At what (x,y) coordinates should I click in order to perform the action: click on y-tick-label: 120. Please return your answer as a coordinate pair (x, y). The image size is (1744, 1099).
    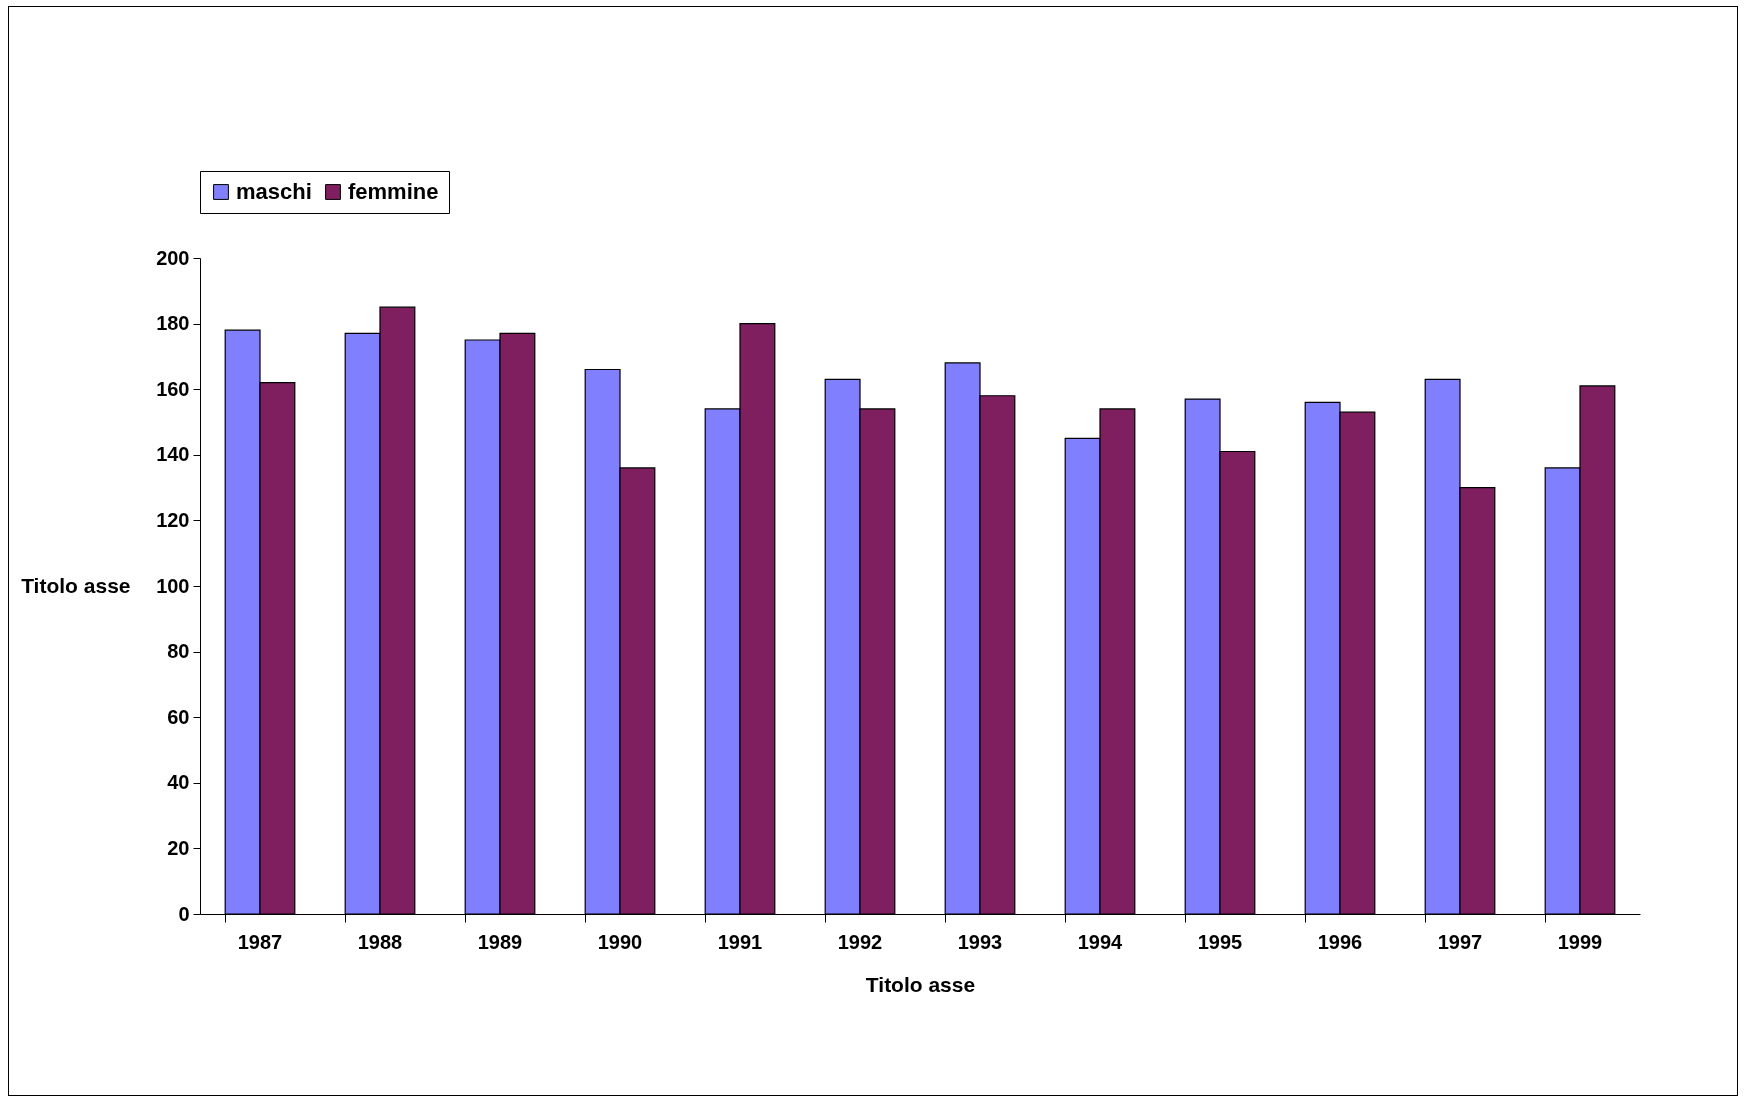
    Looking at the image, I should click on (173, 519).